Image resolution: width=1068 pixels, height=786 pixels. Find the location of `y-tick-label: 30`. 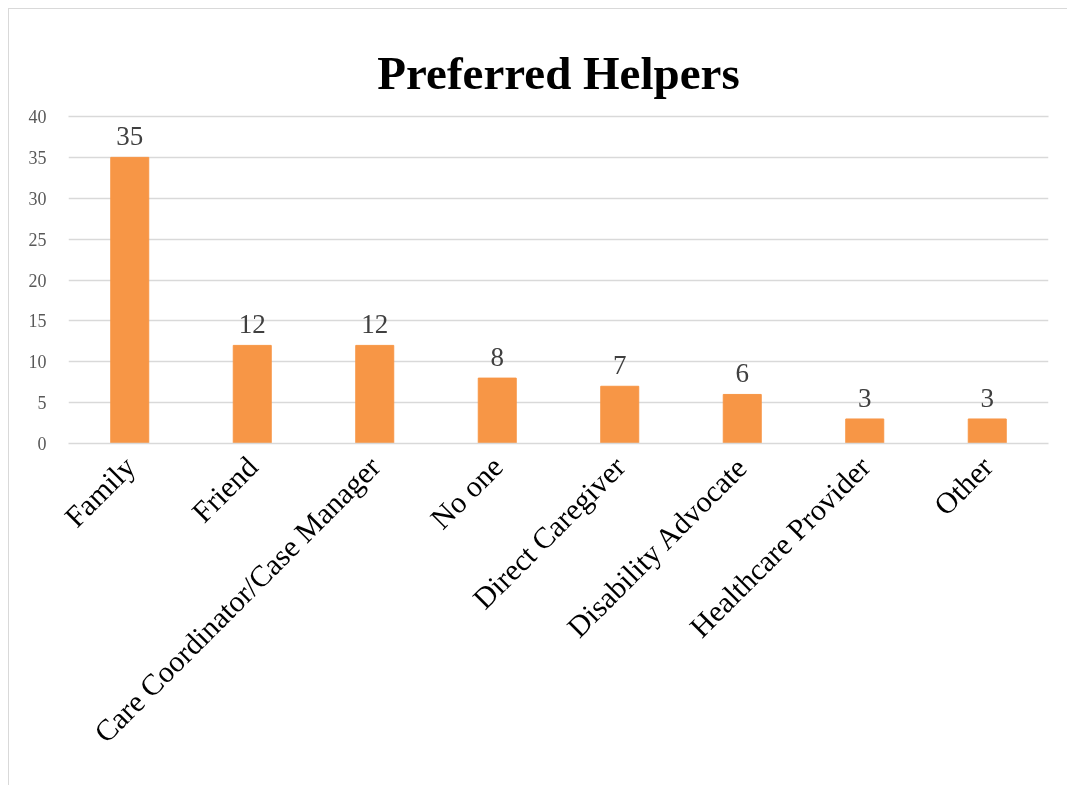

y-tick-label: 30 is located at coordinates (37, 198).